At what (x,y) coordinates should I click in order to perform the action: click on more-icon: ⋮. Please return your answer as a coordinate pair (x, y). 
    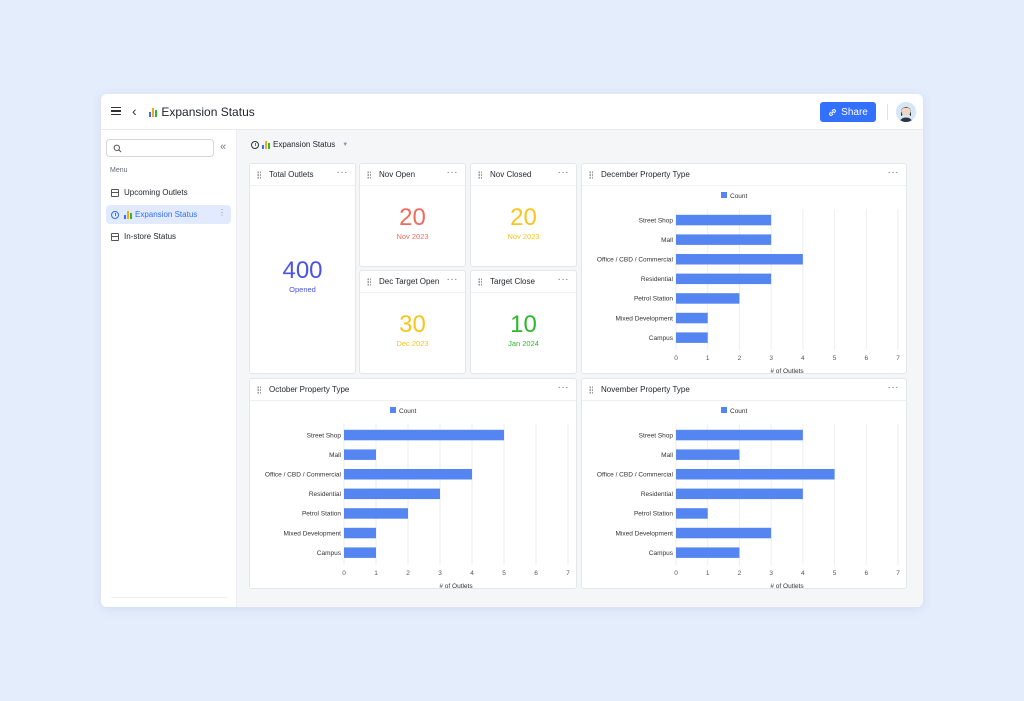
    Looking at the image, I should click on (222, 212).